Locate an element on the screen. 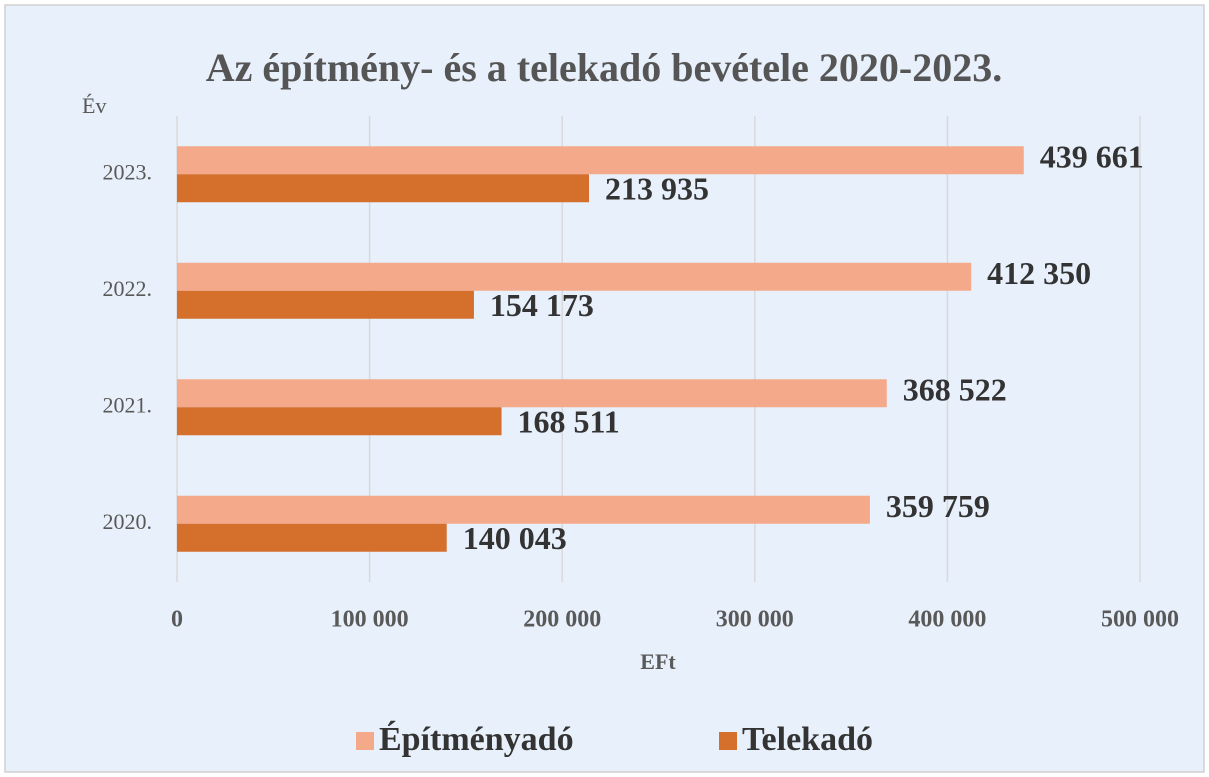  y-axis-label: Év is located at coordinates (94, 105).